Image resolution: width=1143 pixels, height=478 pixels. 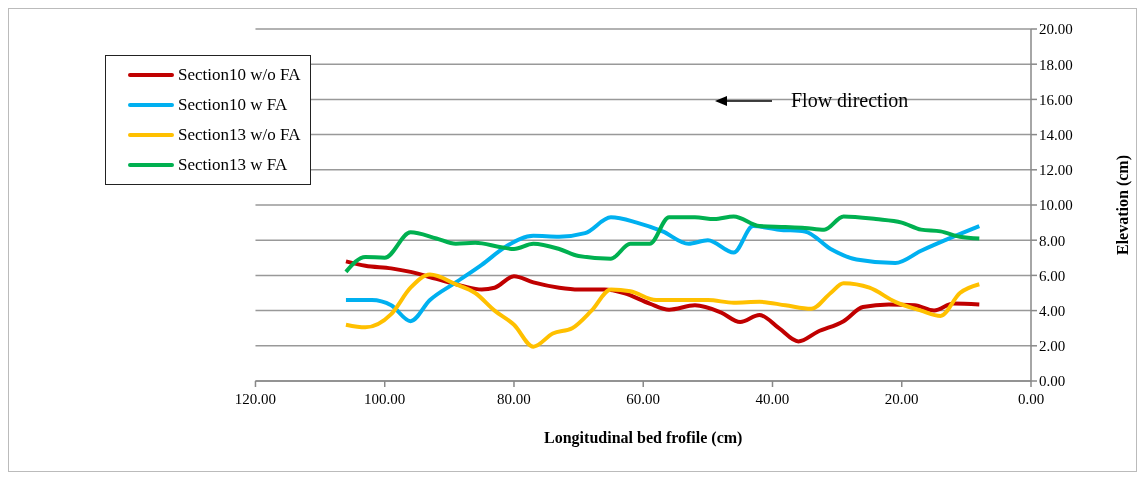 What do you see at coordinates (514, 398) in the screenshot?
I see `x-tick-label: 80.00` at bounding box center [514, 398].